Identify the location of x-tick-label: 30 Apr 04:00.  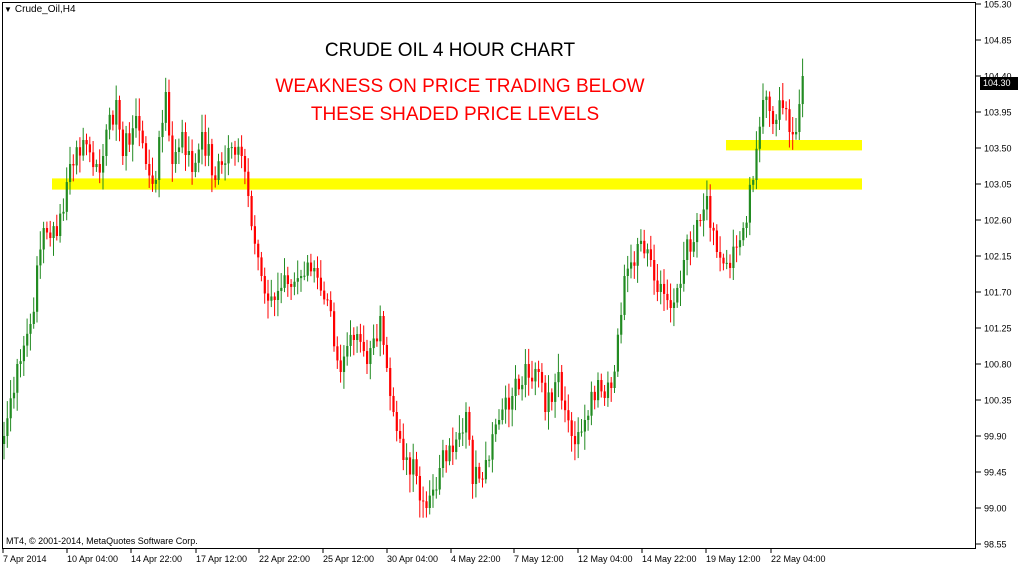
(412, 559).